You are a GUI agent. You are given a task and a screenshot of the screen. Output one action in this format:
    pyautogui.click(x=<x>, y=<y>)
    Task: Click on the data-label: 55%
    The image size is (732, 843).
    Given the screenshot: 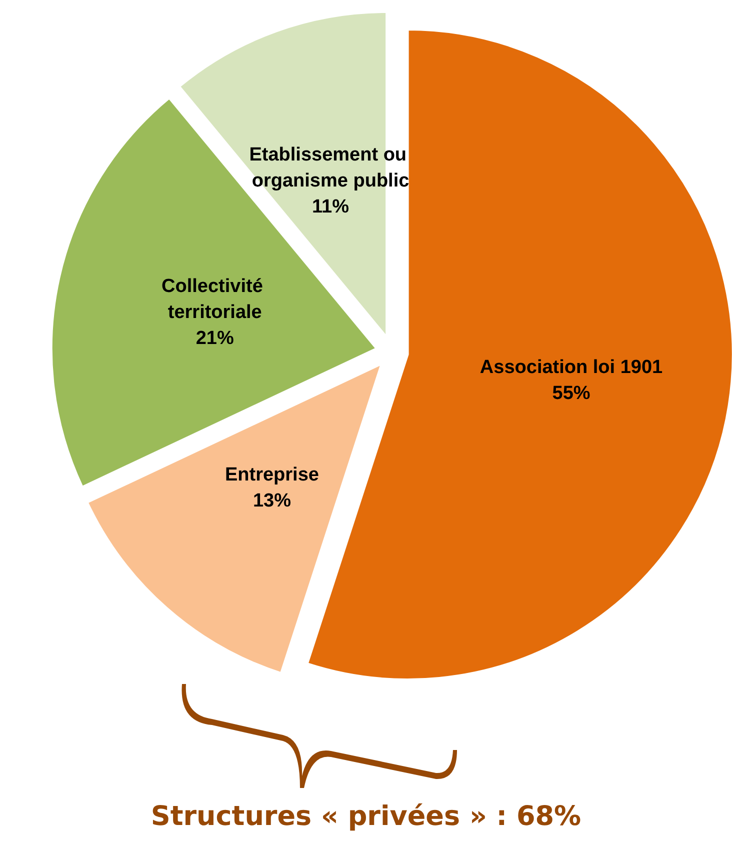 What is the action you would take?
    pyautogui.click(x=571, y=393)
    